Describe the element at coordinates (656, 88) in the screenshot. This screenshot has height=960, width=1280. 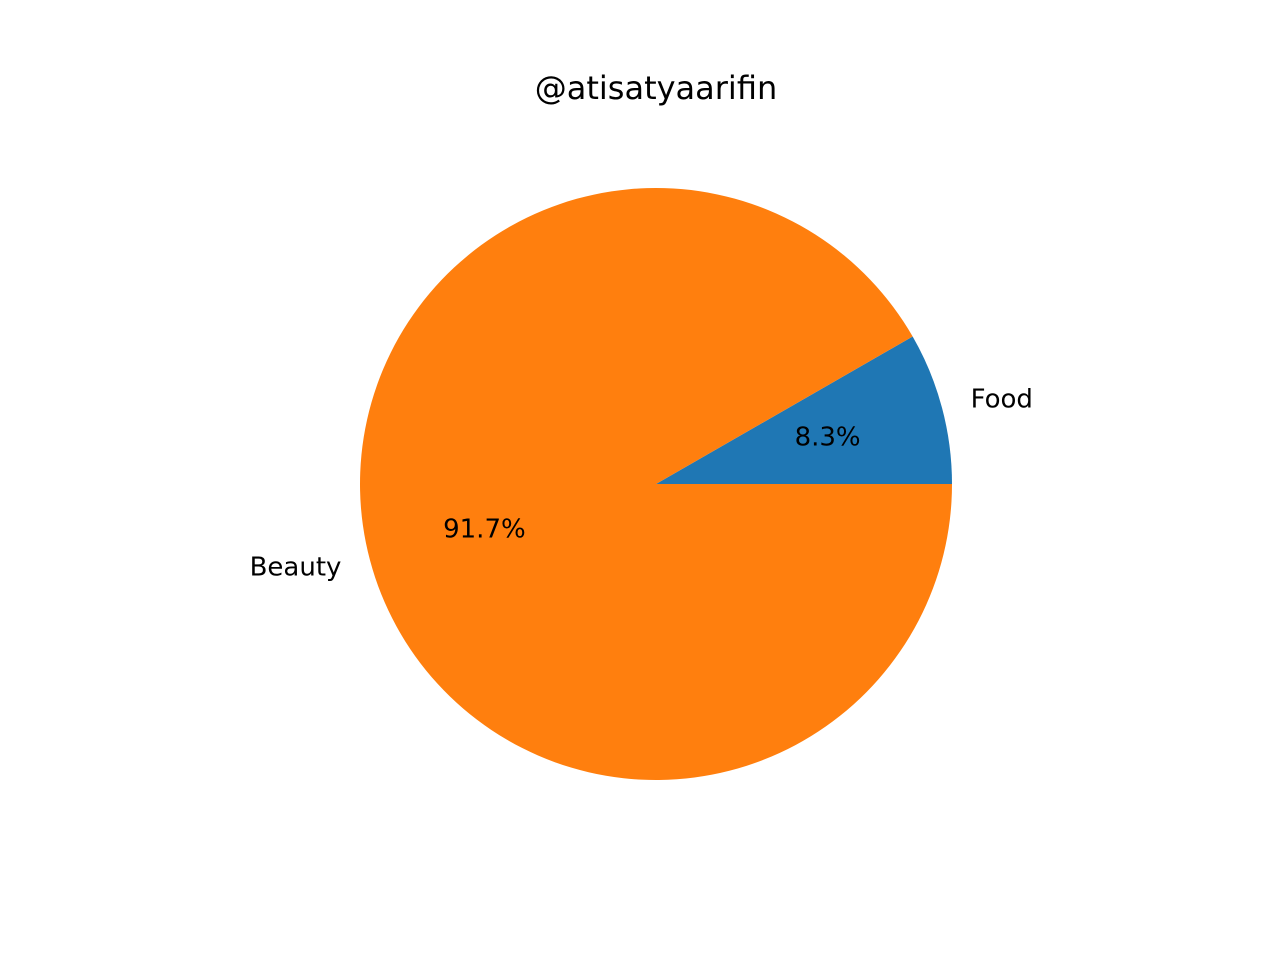
I see `chart-title: @atisatyaarifin` at that location.